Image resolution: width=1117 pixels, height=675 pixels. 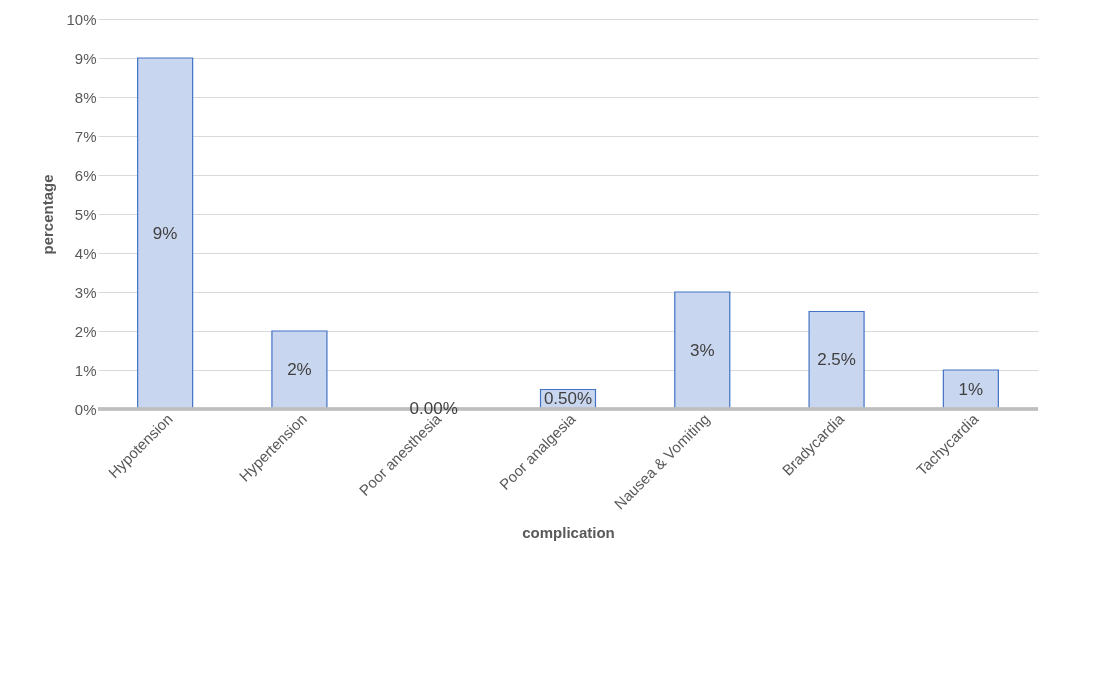 I want to click on data-label: 2.5%, so click(x=836, y=360).